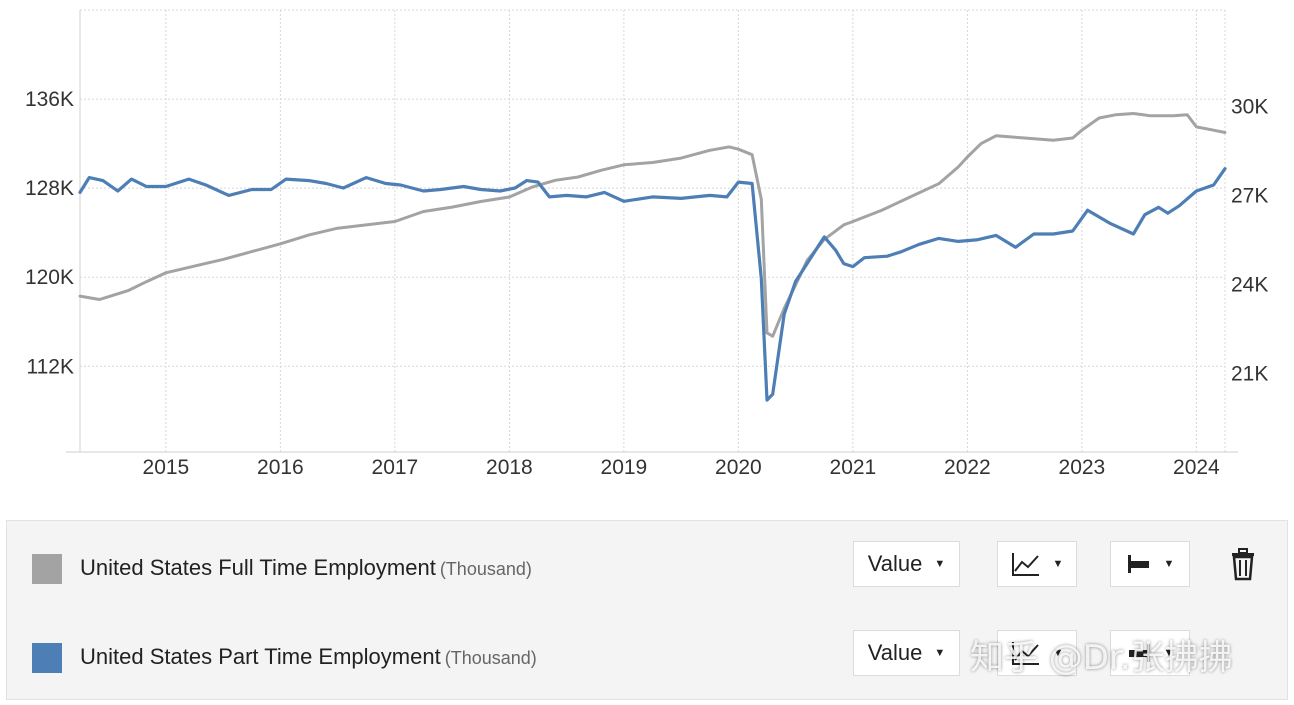  I want to click on part-time-chart-type-dropdown: ▼, so click(1037, 653).